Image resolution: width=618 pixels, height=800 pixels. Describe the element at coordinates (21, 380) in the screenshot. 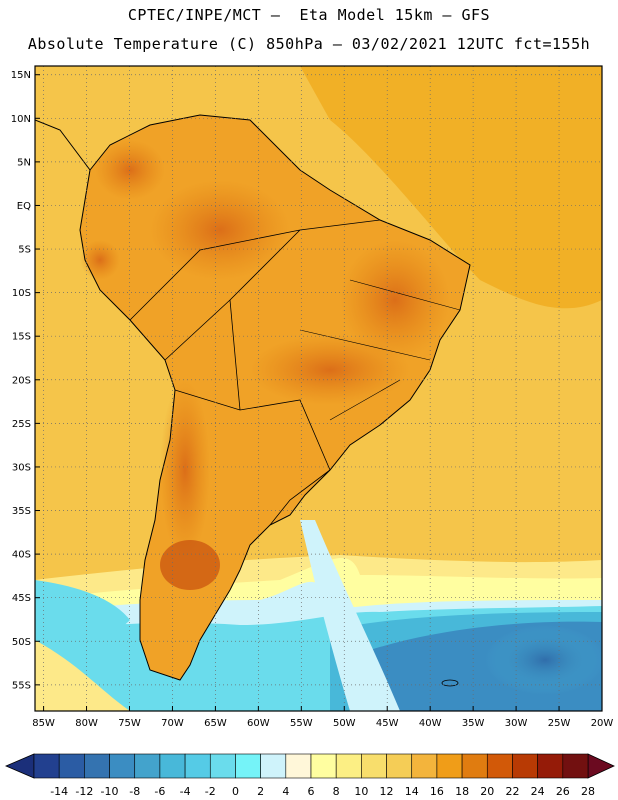

I see `lat-tick-label: 20S` at that location.